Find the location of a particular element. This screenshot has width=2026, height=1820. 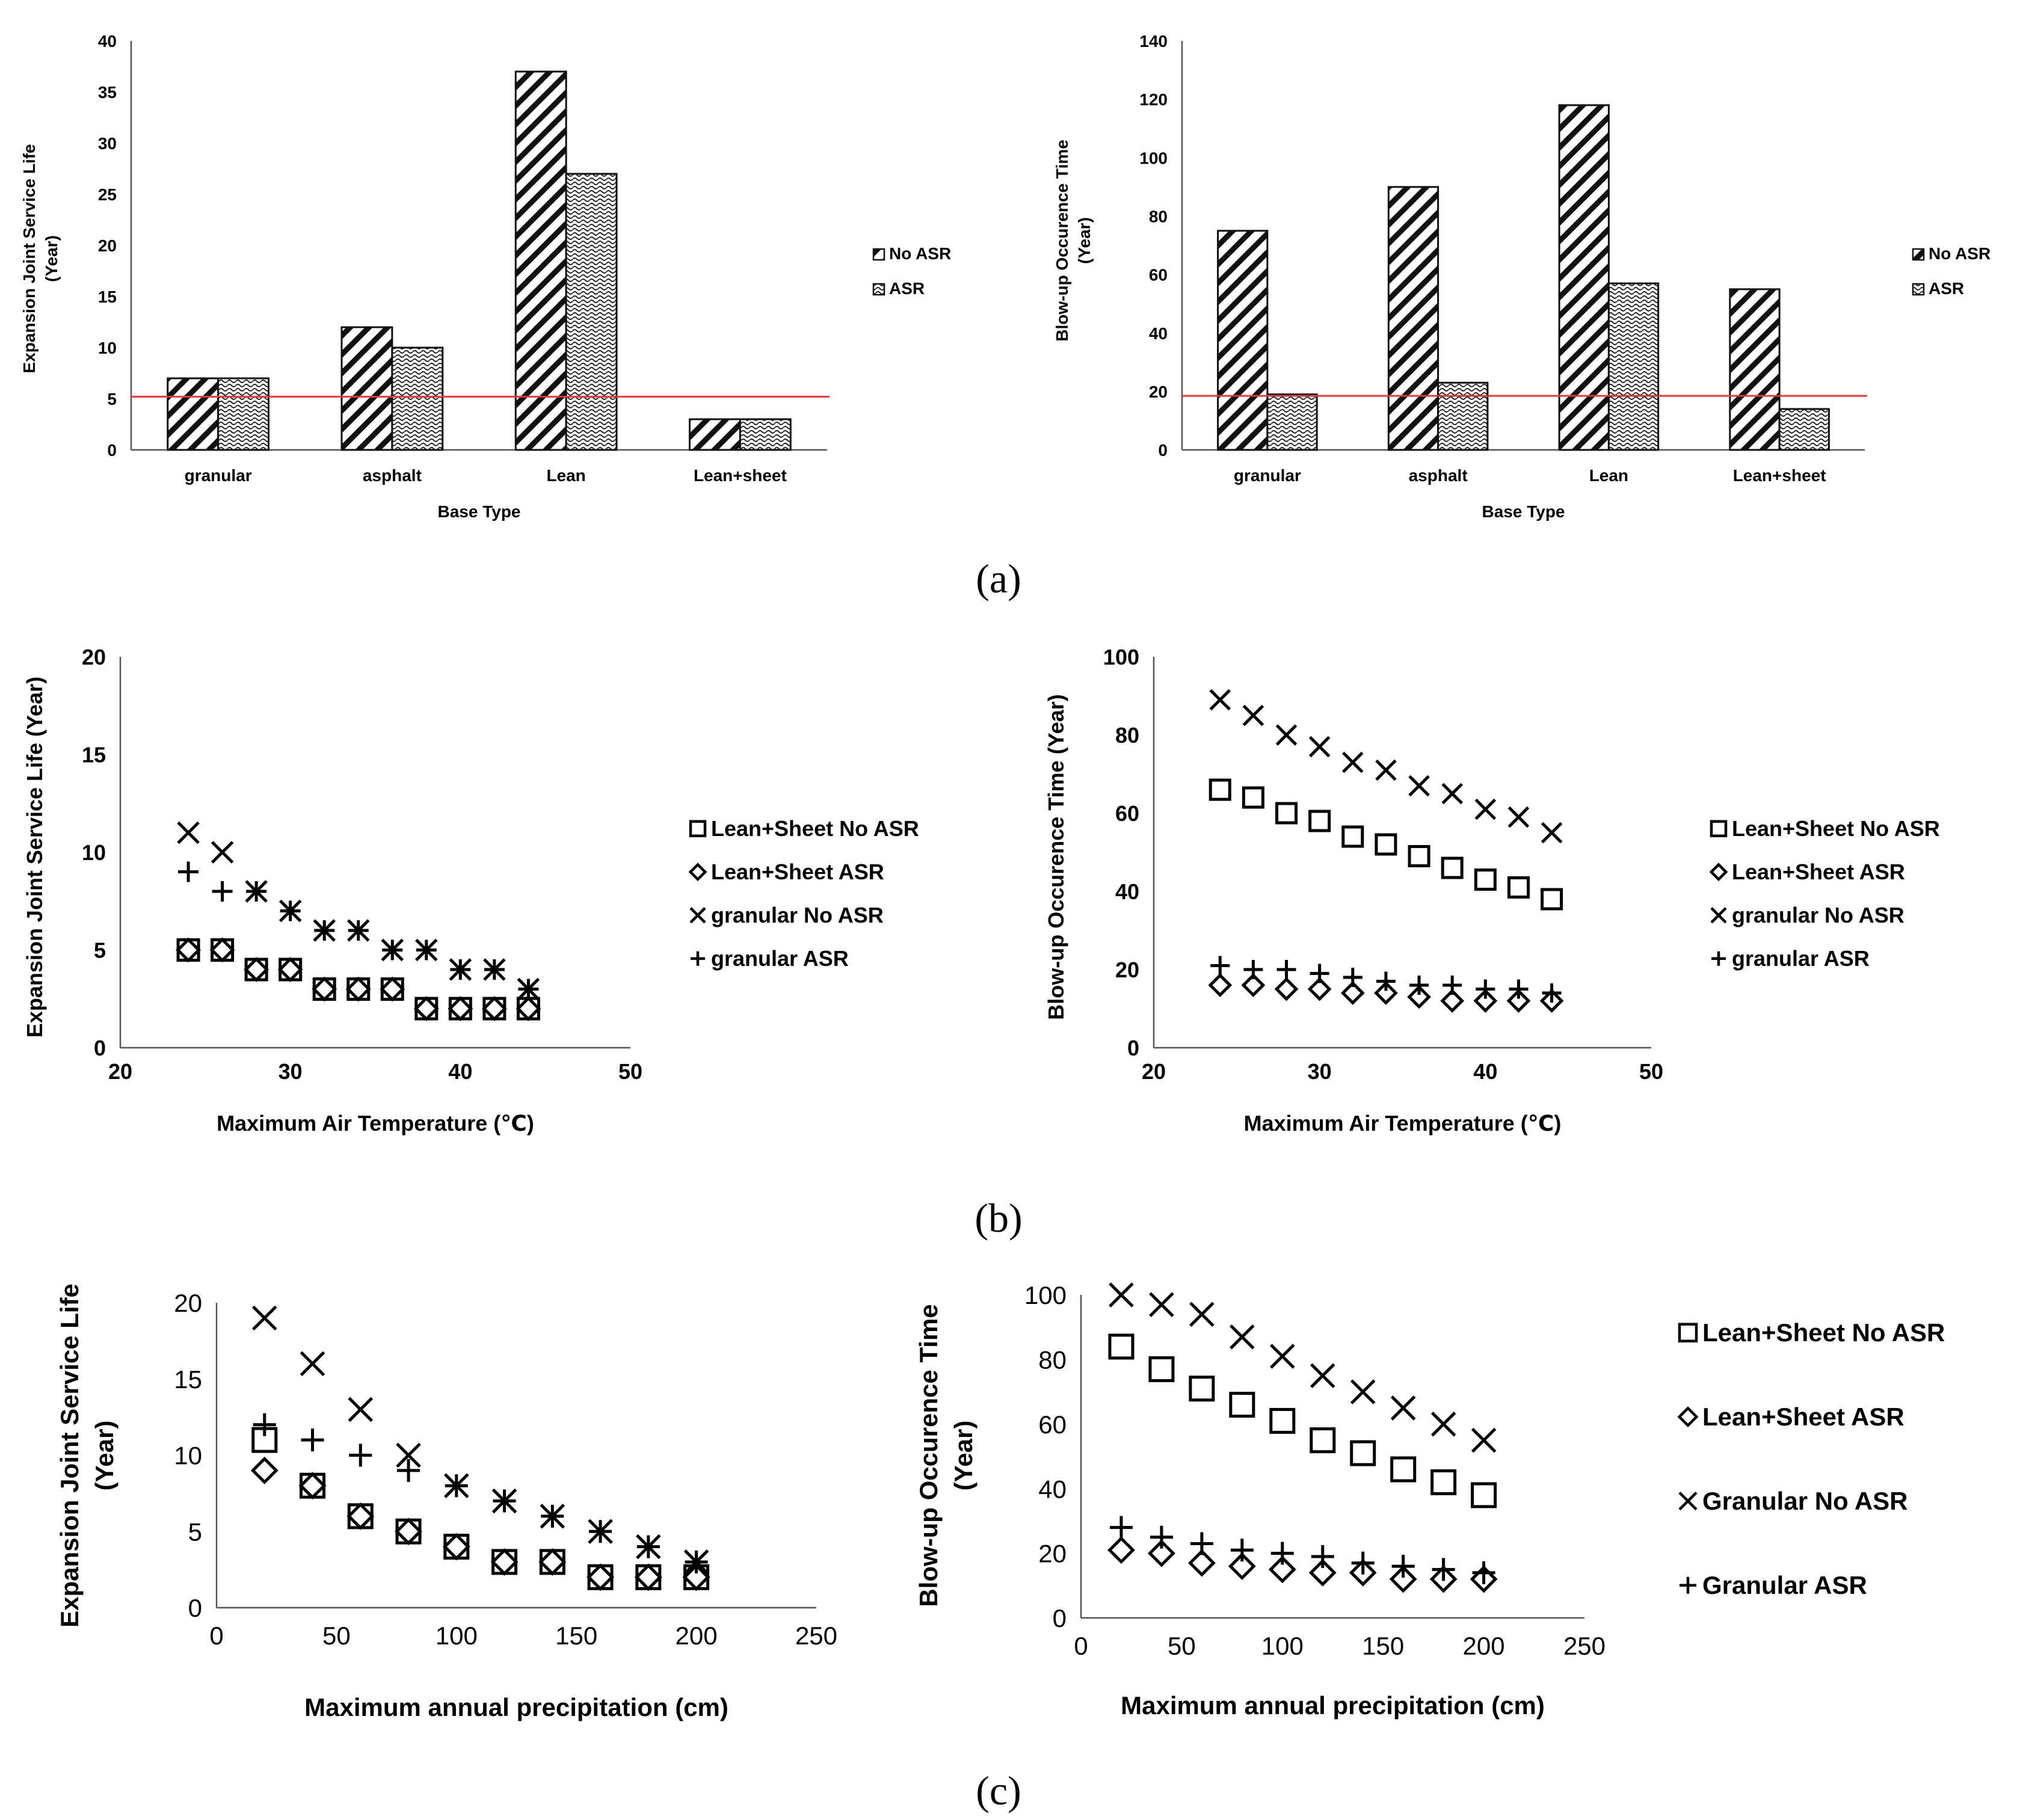

x-tick-label: 200 is located at coordinates (1484, 1646).